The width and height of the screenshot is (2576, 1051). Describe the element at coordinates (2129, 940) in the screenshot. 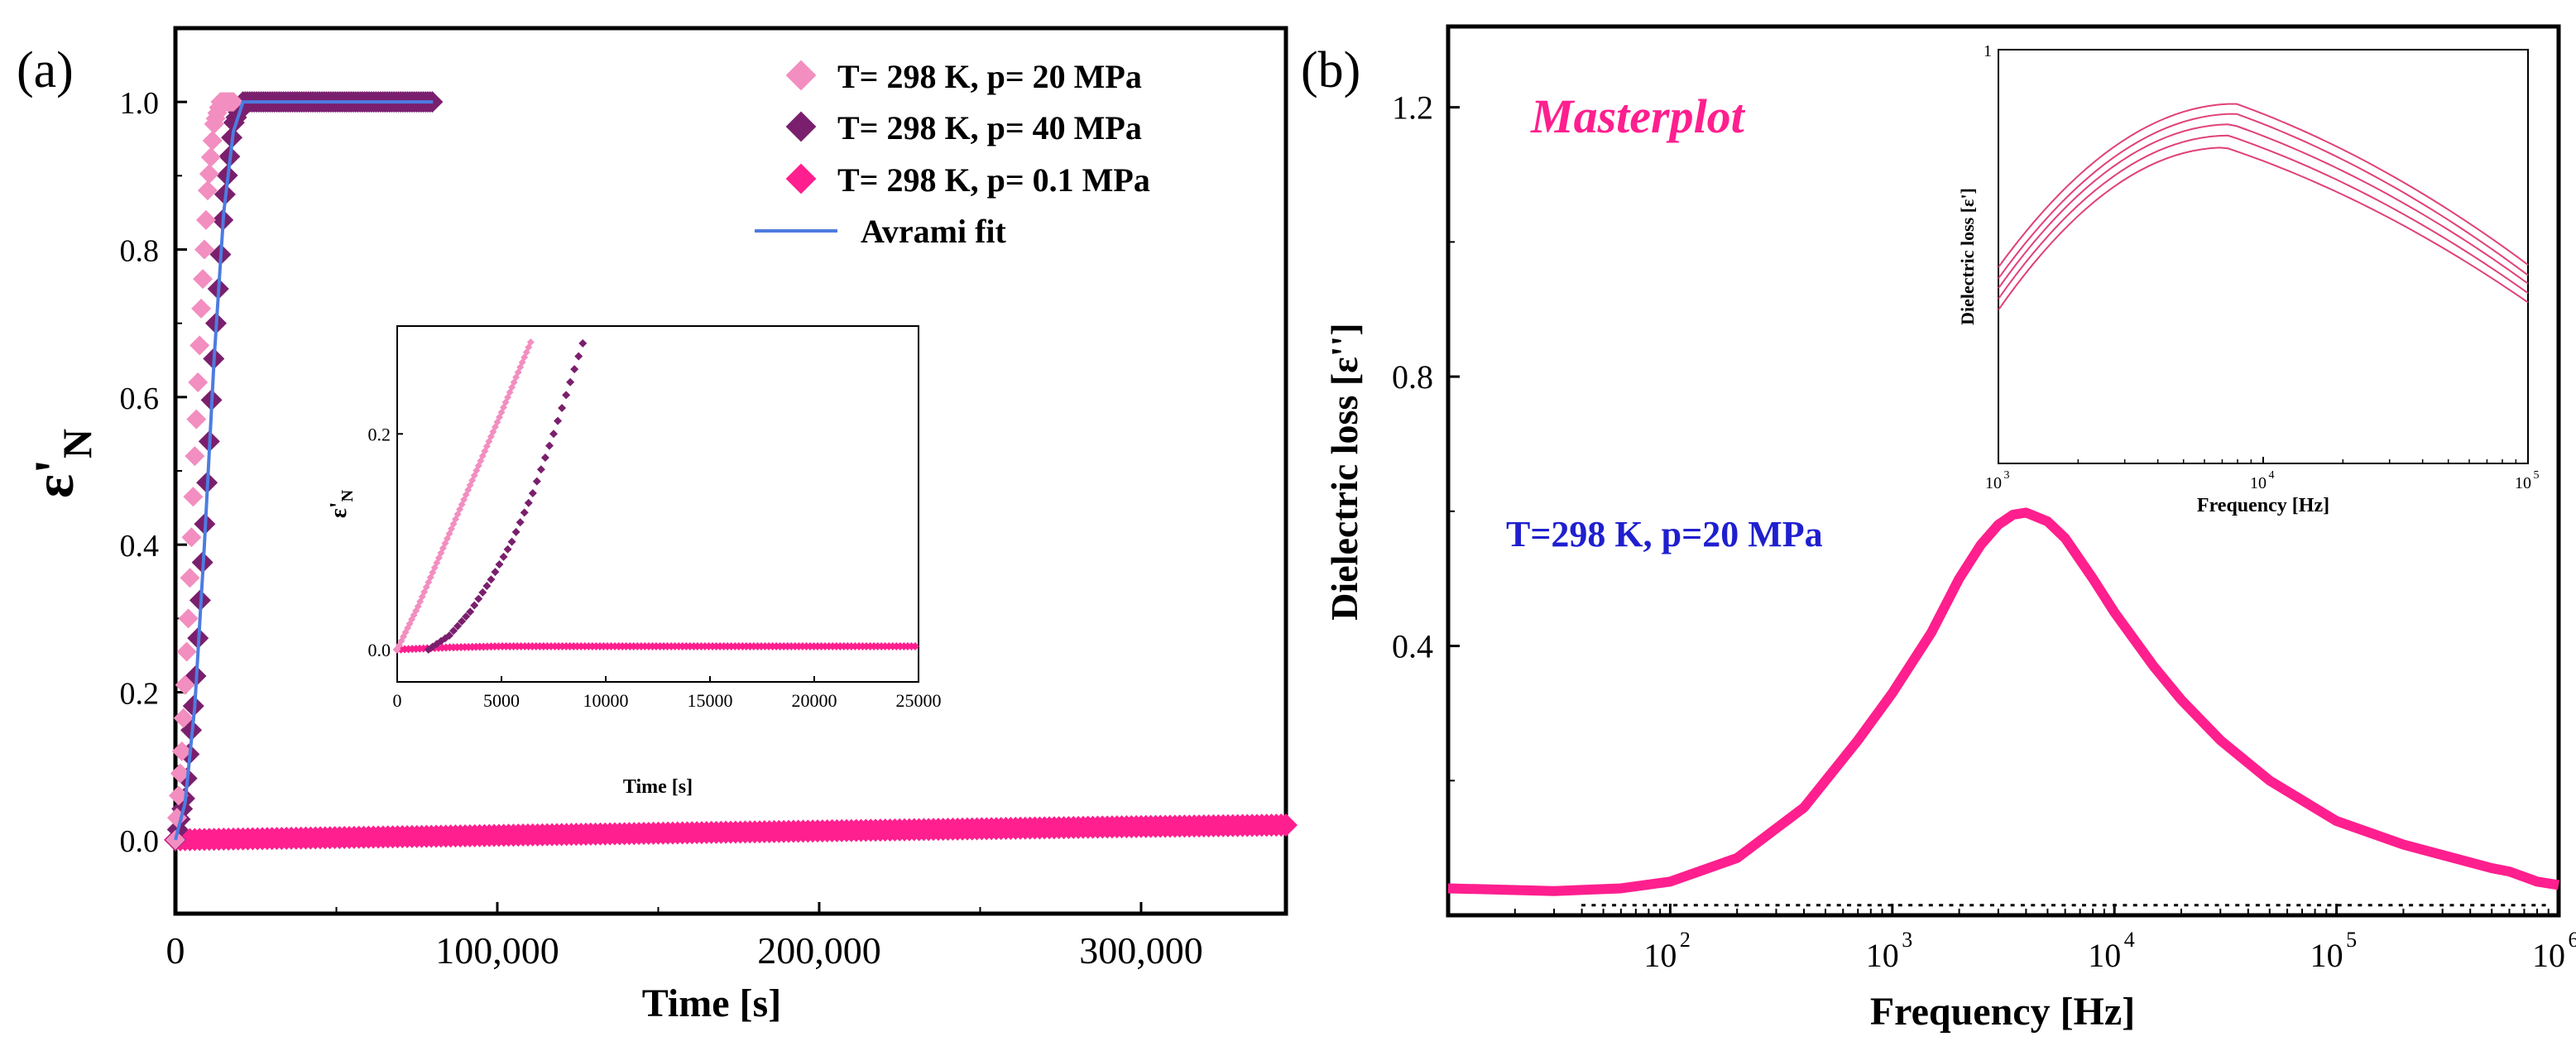

I see `panel-b-x-tick-exponent: 4` at that location.